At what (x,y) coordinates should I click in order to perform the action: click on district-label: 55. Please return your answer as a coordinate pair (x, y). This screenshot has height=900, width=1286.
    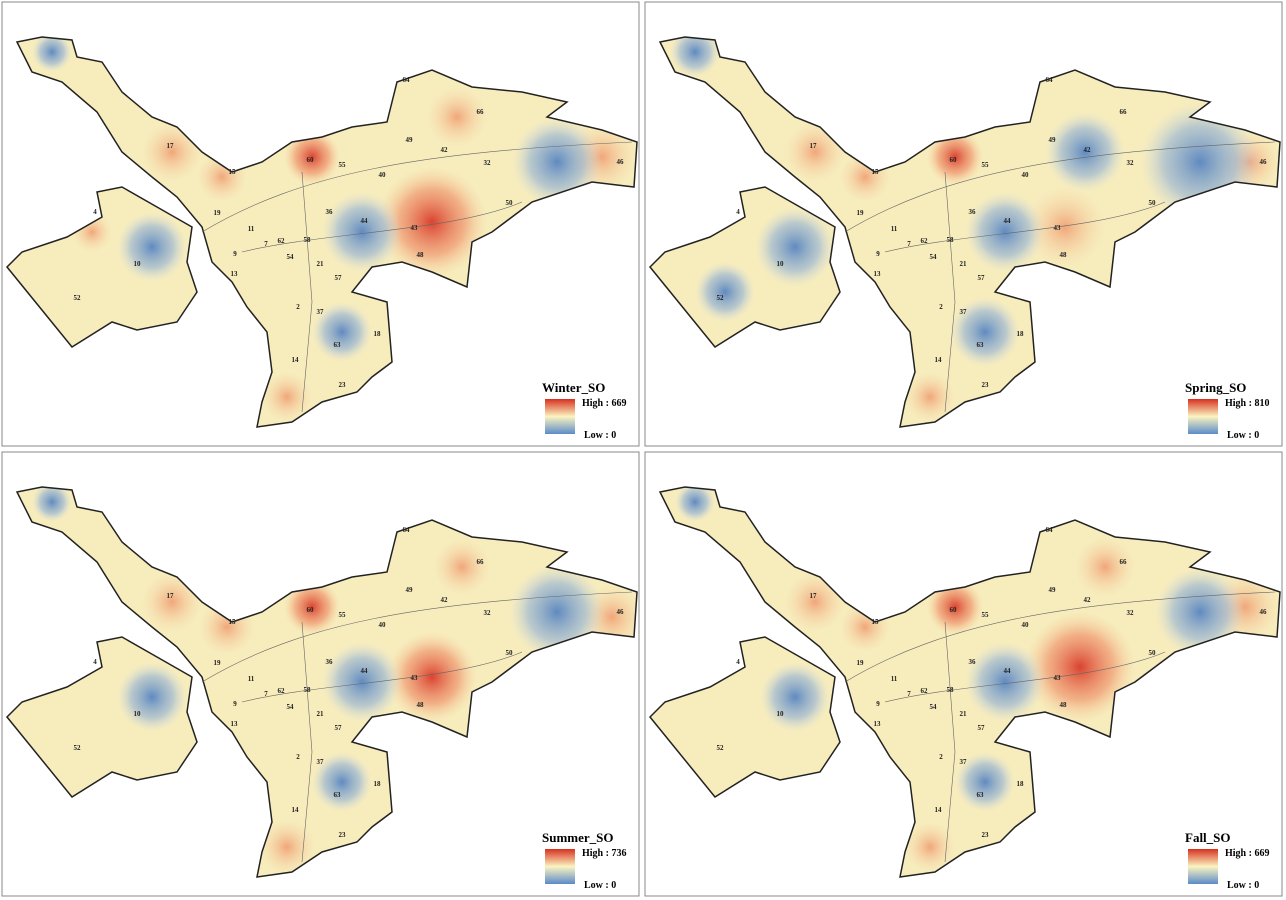
    Looking at the image, I should click on (986, 615).